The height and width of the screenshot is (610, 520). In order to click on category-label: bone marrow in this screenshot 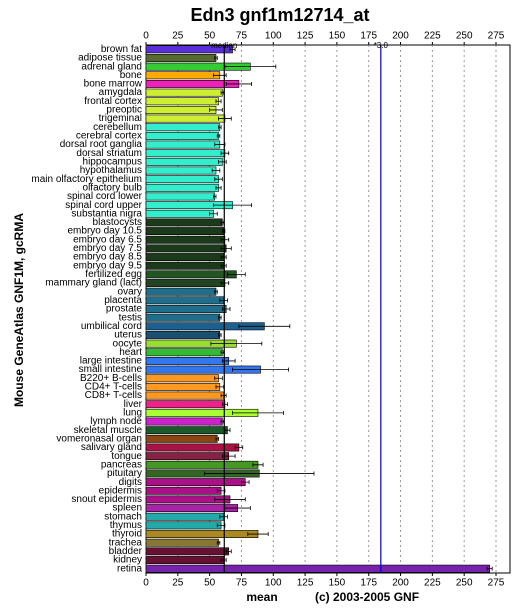, I will do `click(113, 84)`.